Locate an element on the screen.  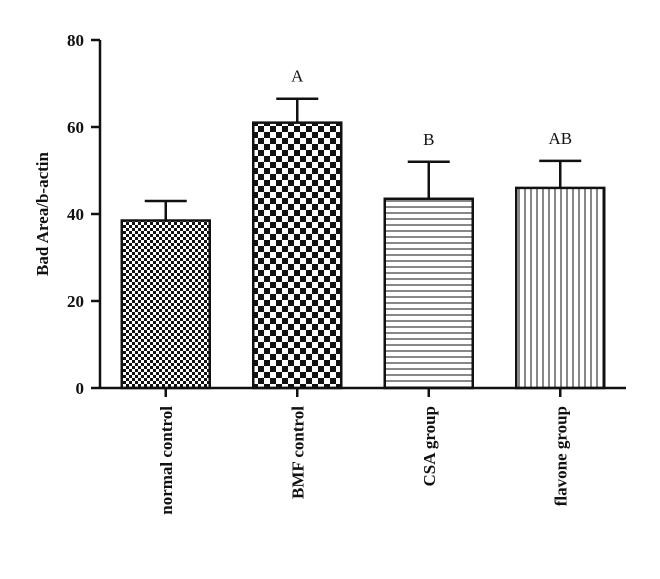
significance-label: AB is located at coordinates (560, 138).